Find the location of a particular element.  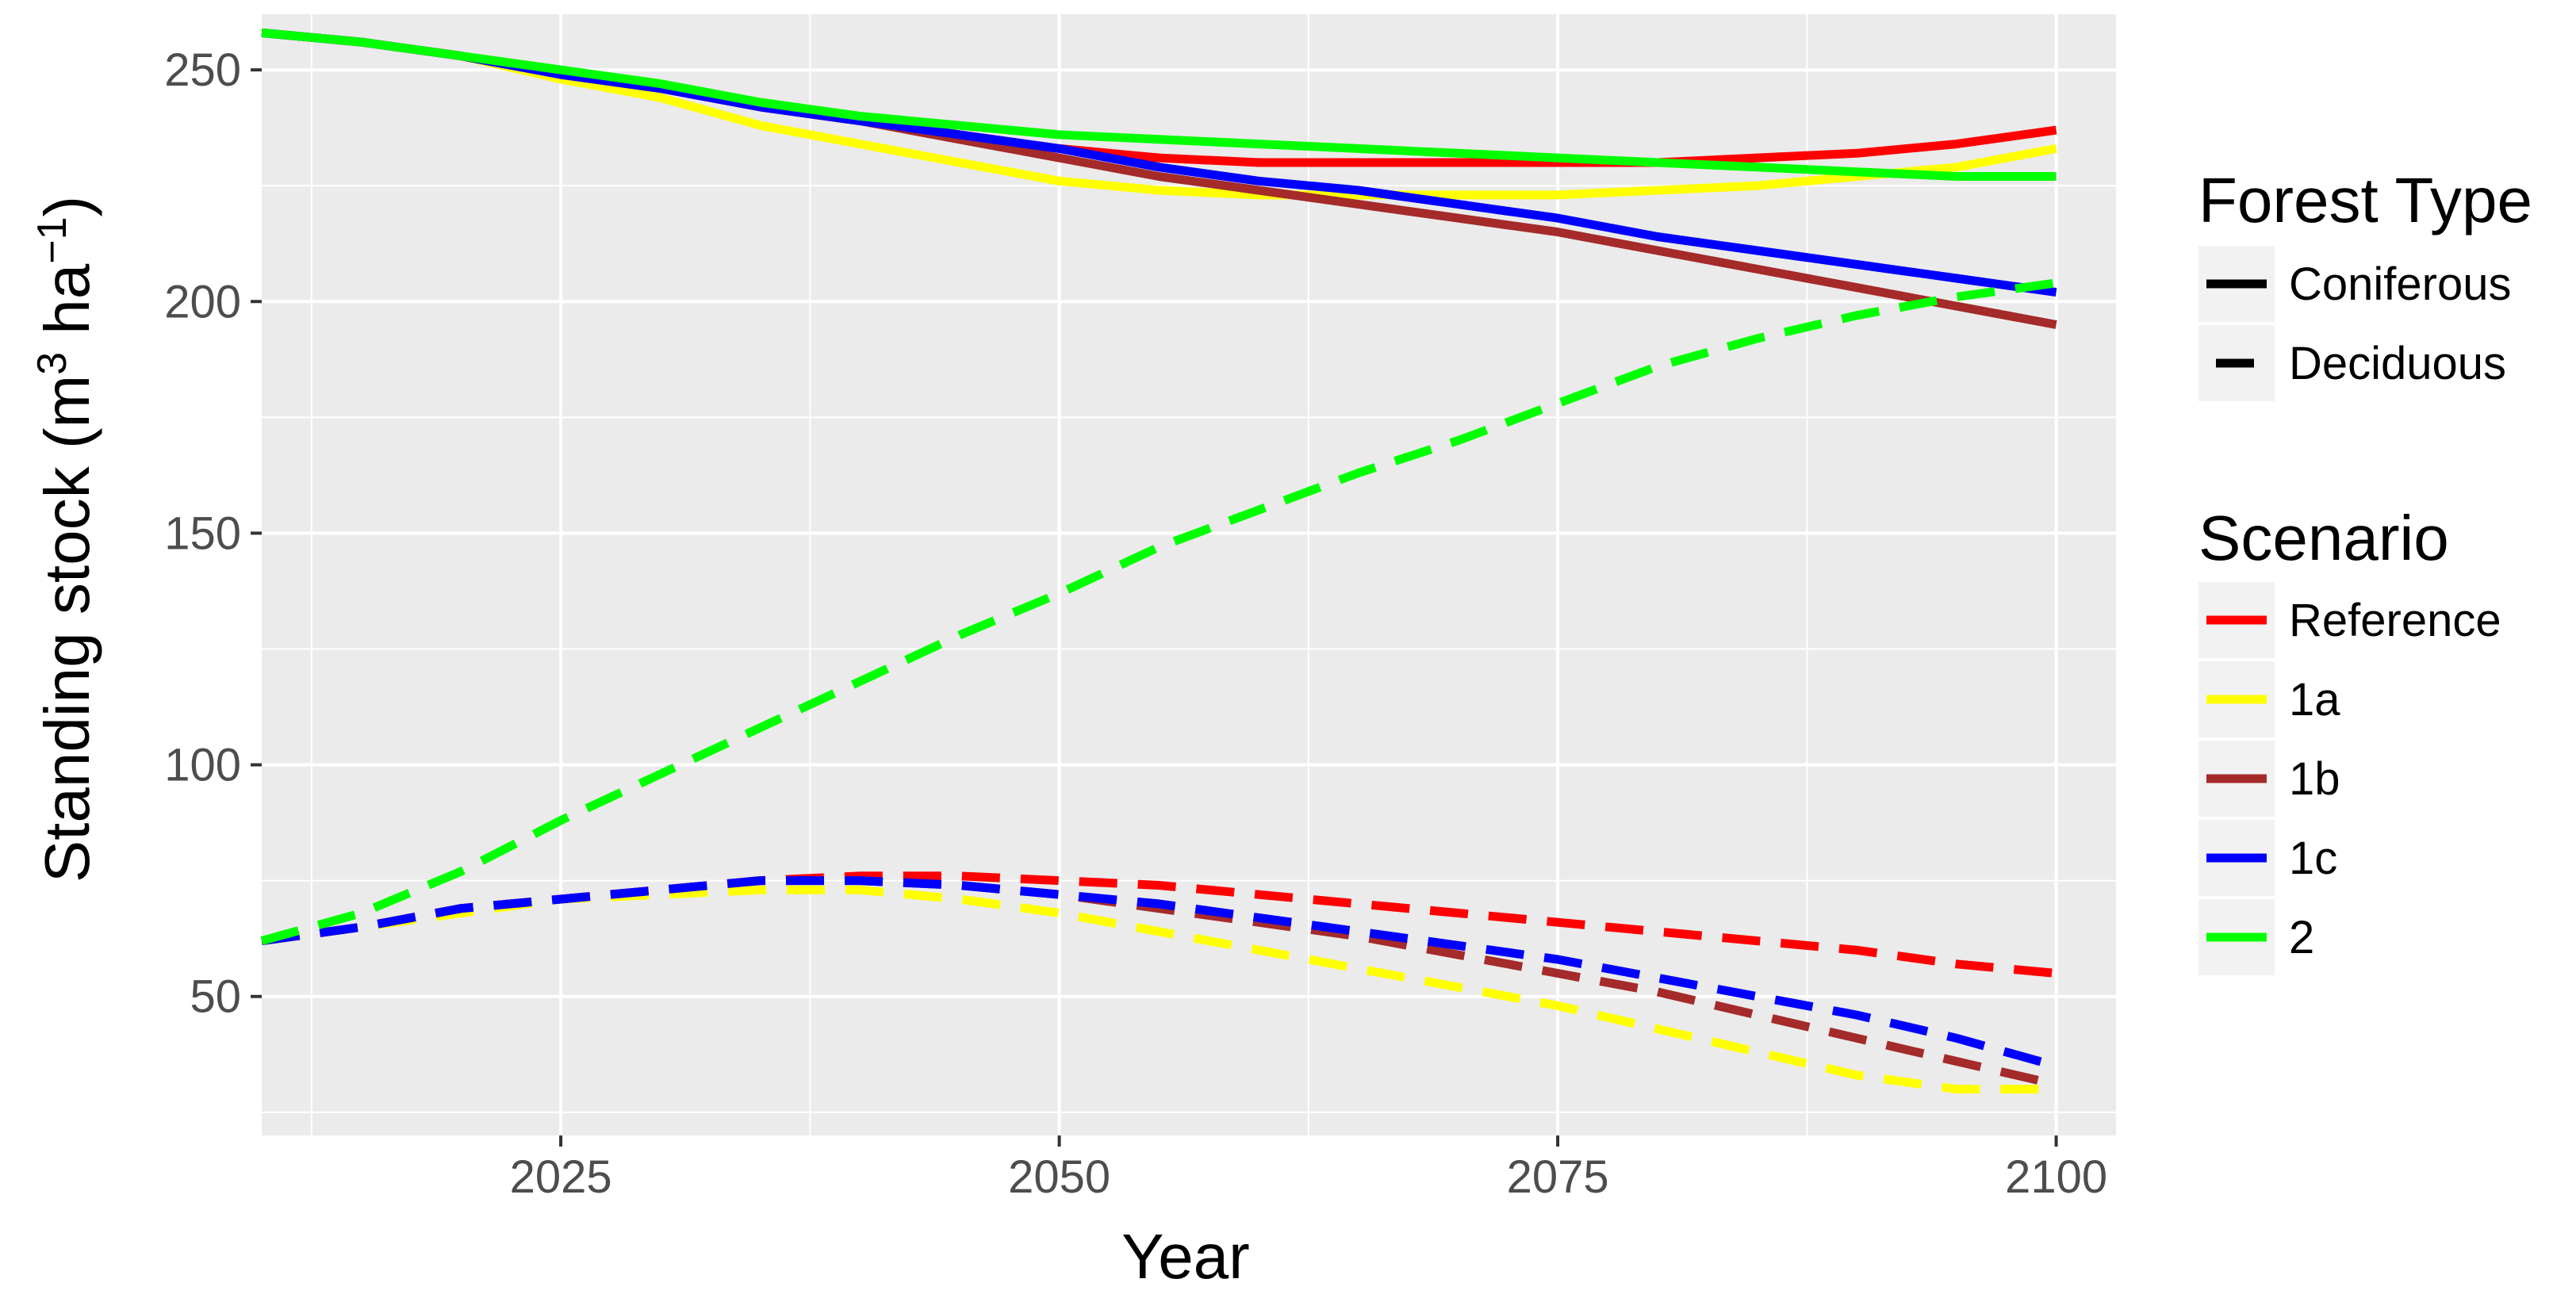

y-tick-label: 250 is located at coordinates (203, 70).